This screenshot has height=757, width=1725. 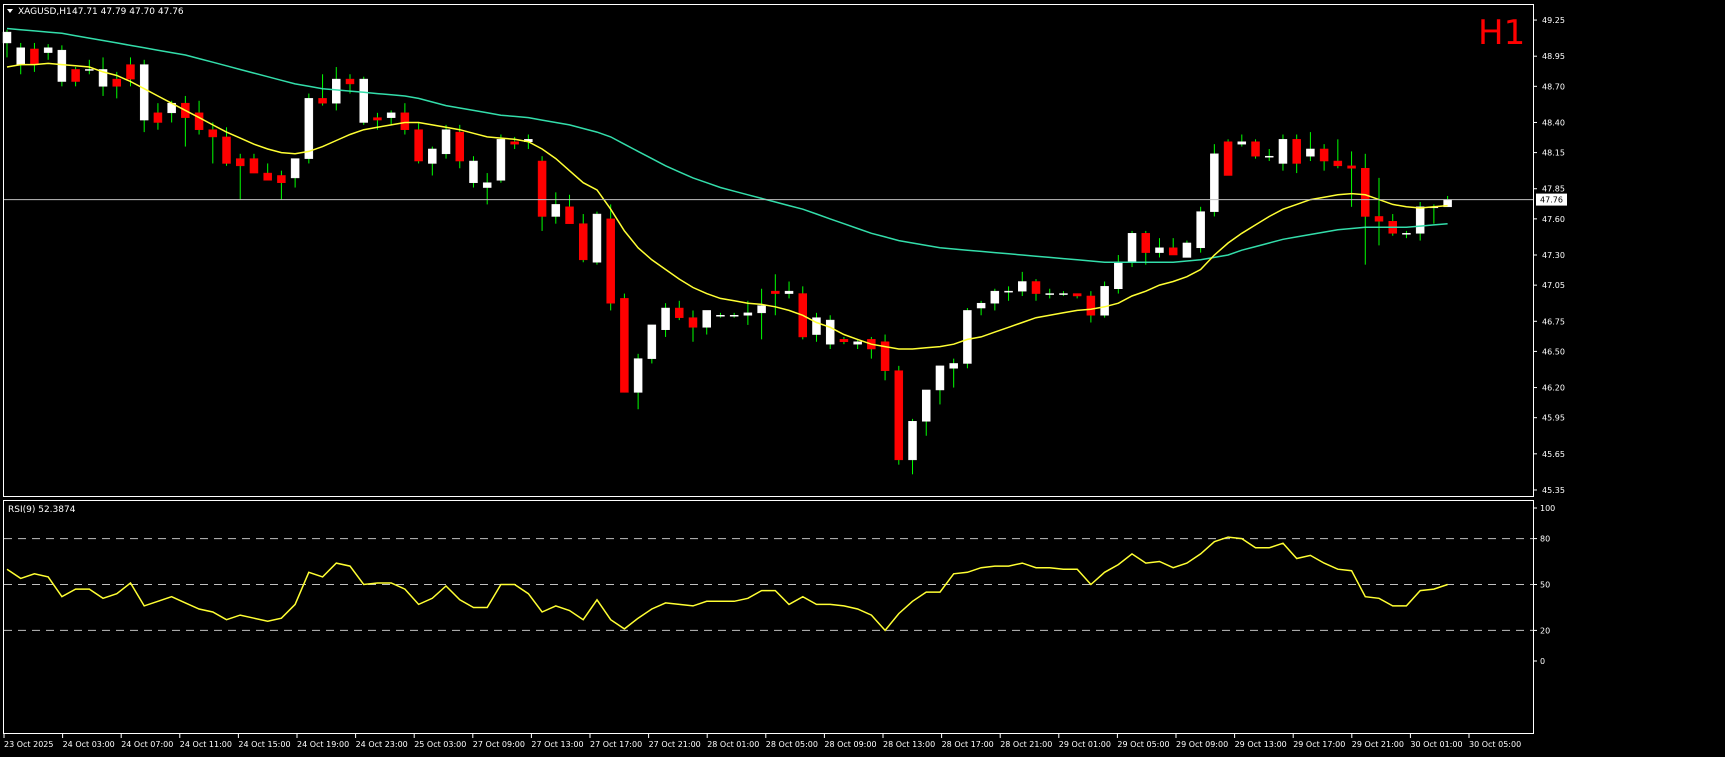 I want to click on time-tick-label: 24 Oct 19:00, so click(x=323, y=744).